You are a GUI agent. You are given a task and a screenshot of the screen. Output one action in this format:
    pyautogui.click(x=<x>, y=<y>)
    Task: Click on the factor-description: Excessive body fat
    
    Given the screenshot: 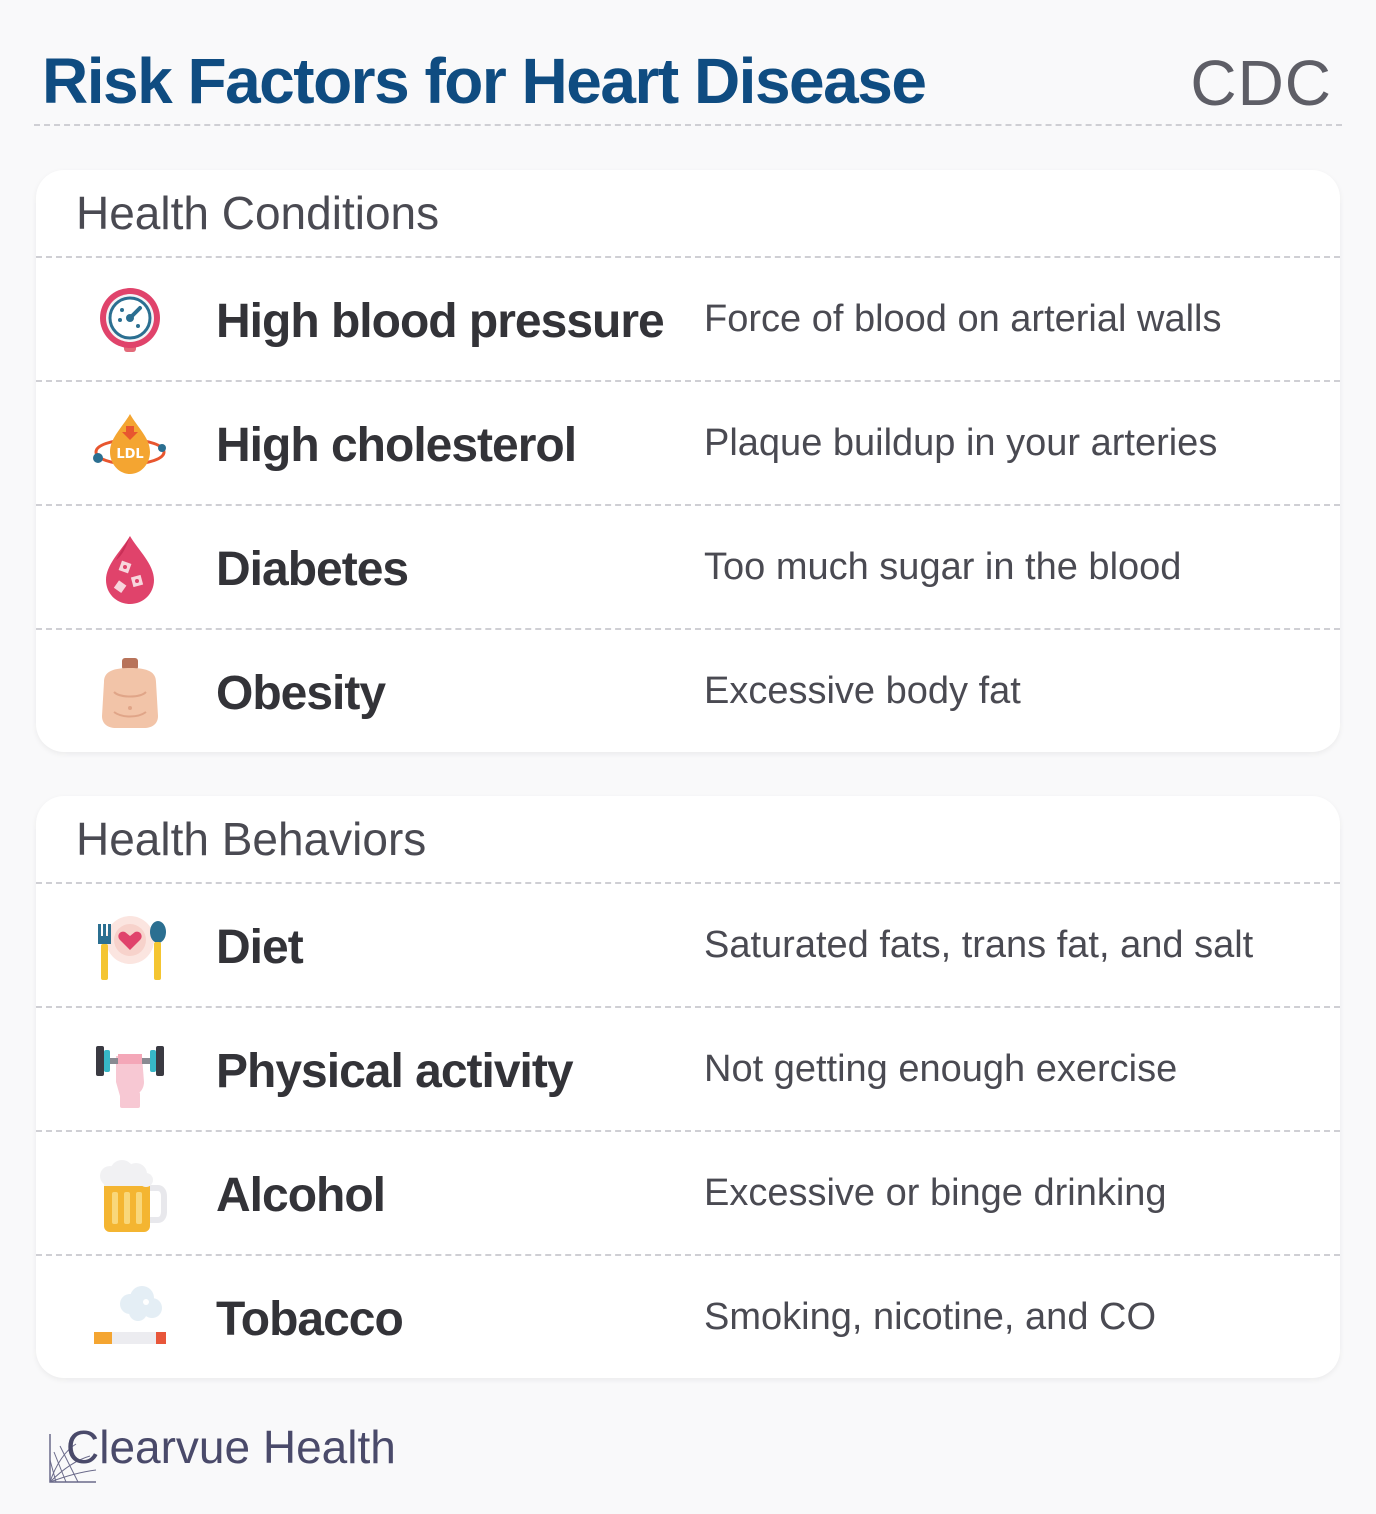 What is the action you would take?
    pyautogui.click(x=862, y=691)
    